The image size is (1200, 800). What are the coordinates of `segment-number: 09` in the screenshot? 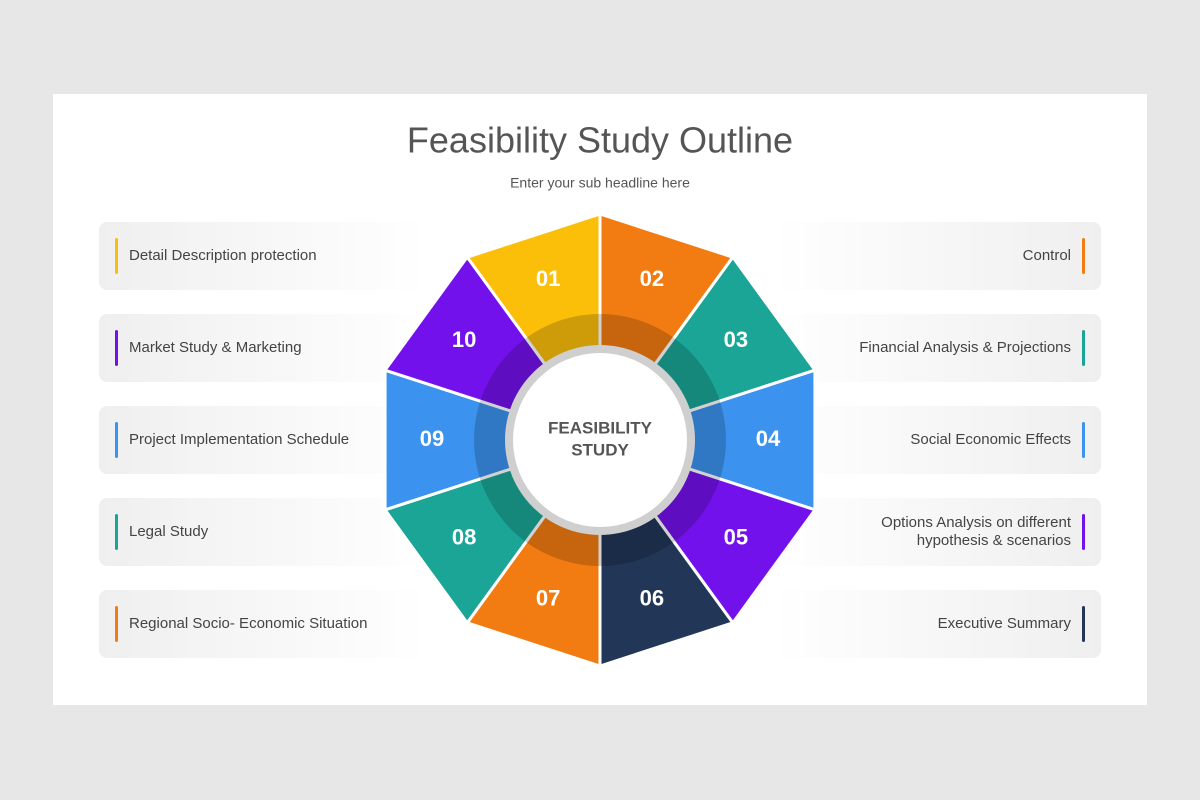 It's located at (432, 438).